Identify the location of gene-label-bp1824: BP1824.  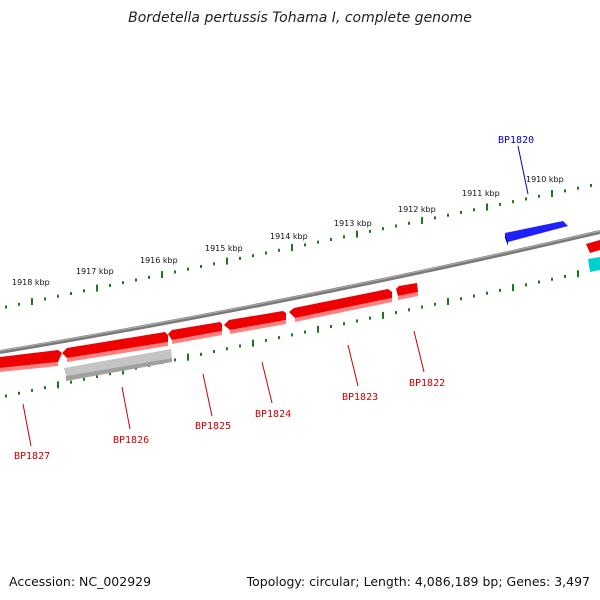
(273, 414).